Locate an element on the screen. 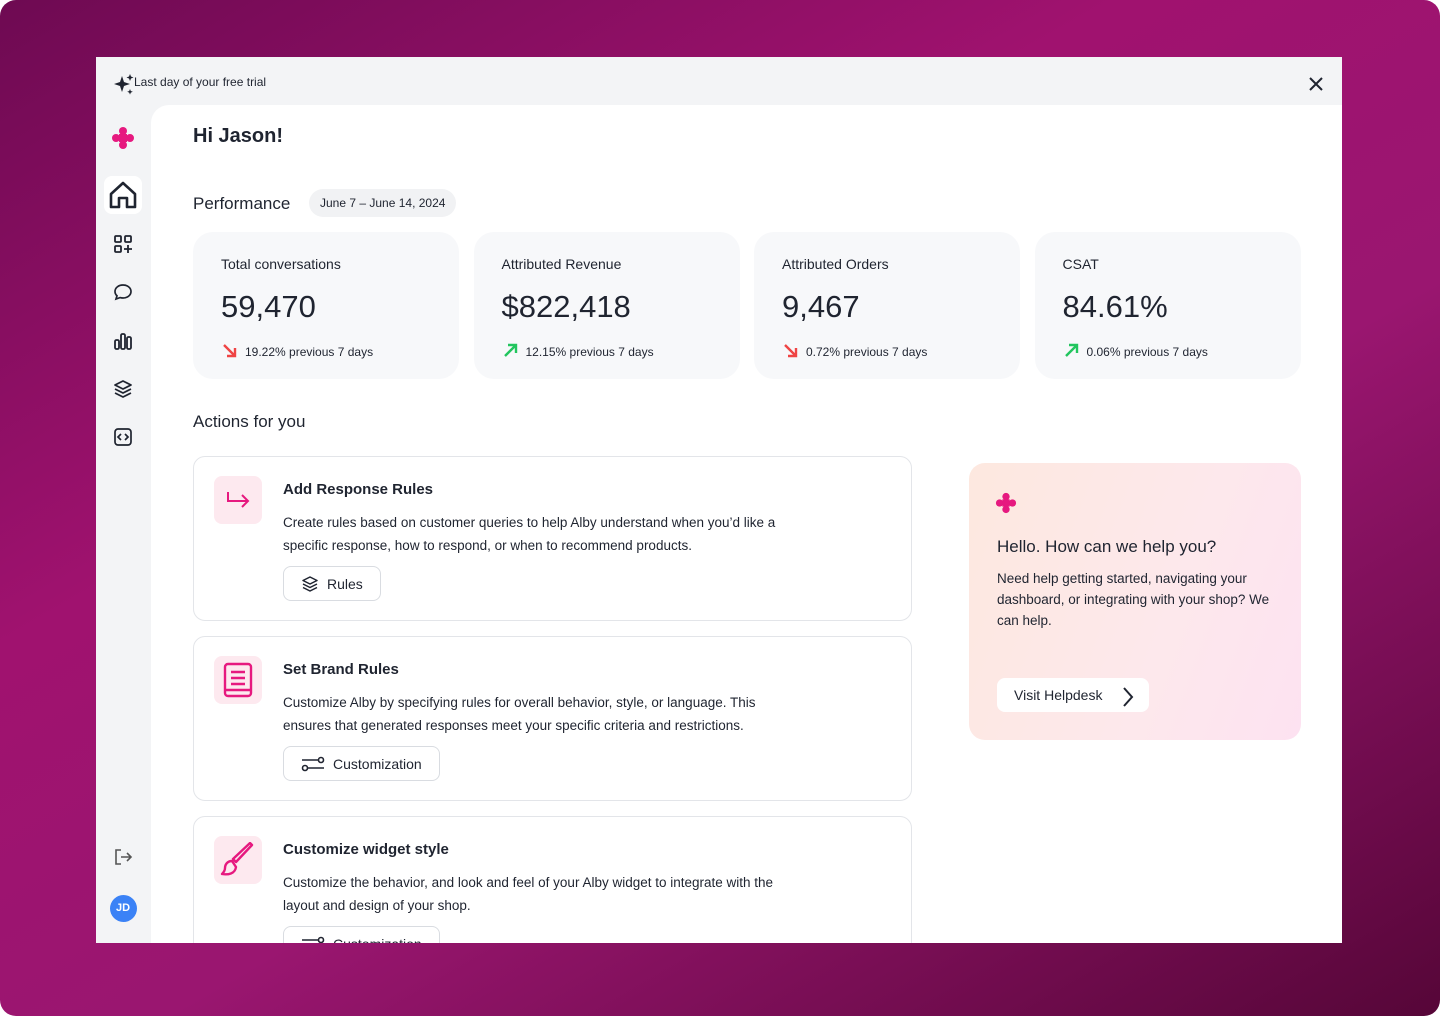  metric-label: Attributed Orders is located at coordinates (835, 264).